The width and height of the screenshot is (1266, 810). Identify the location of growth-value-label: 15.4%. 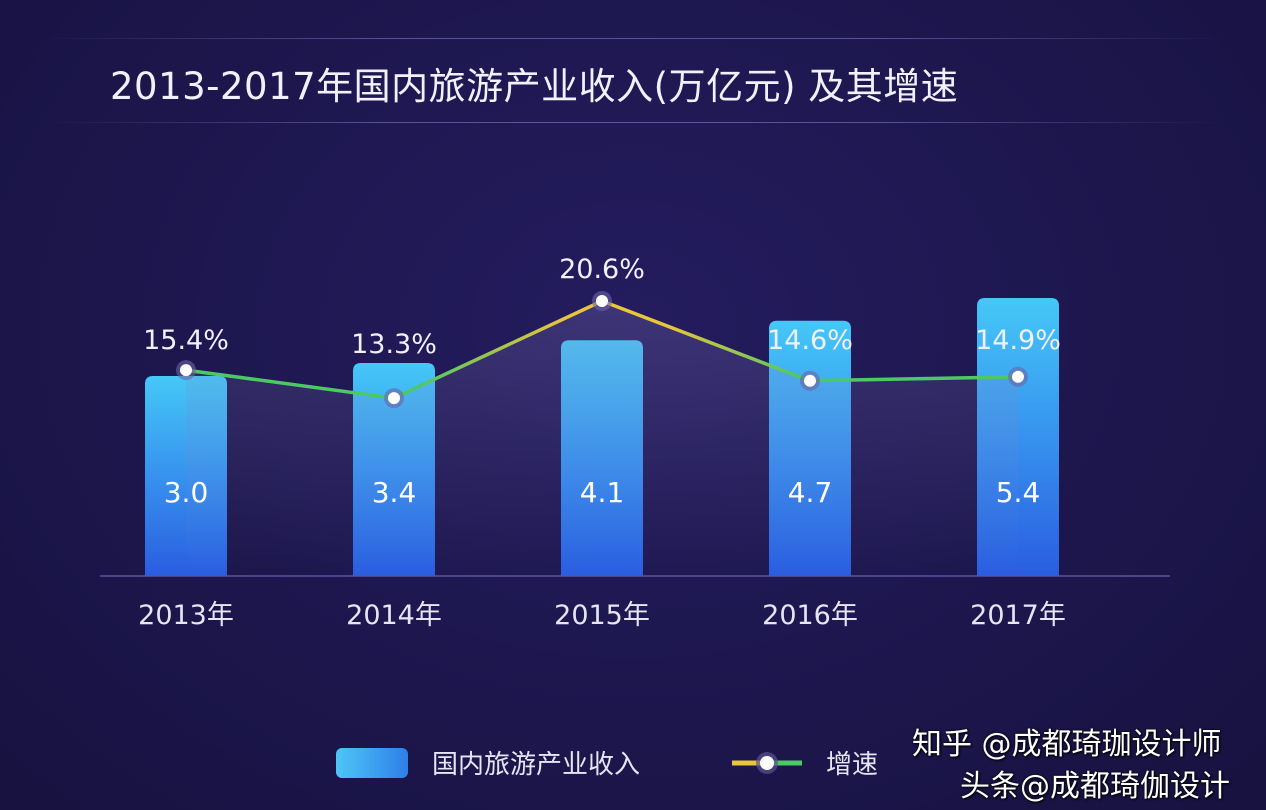
(186, 340).